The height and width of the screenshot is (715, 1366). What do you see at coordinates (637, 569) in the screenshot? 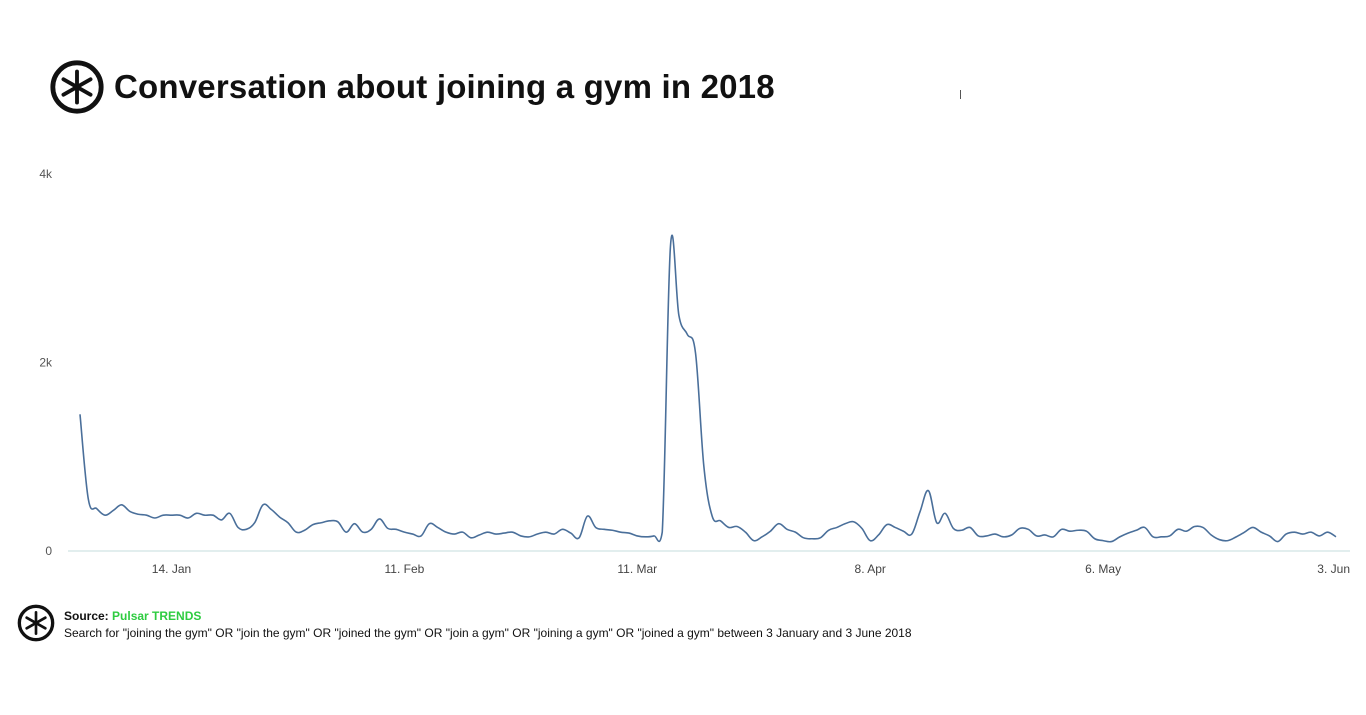
I see `x-tick-label: 11. Mar` at bounding box center [637, 569].